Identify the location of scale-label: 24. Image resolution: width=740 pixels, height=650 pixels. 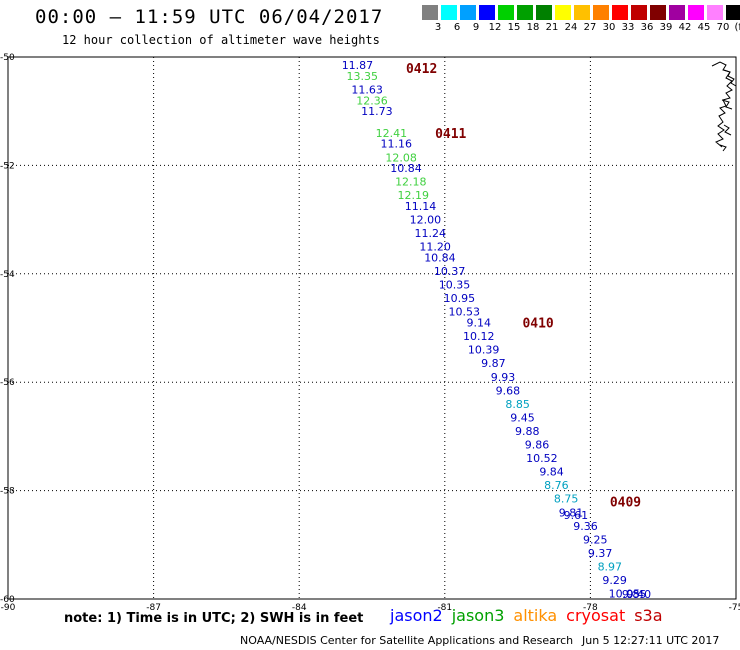
(571, 27).